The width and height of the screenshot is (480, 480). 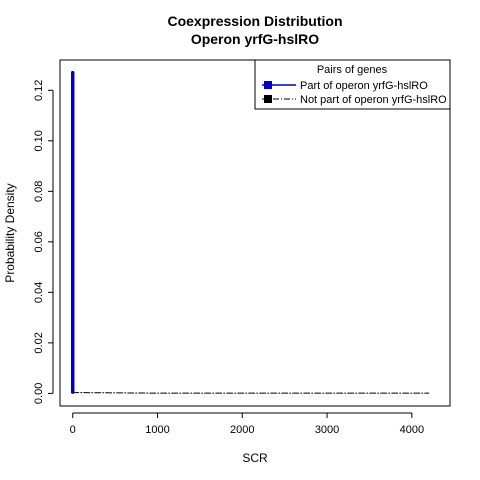 What do you see at coordinates (373, 100) in the screenshot?
I see `legend-entry-not-part: Not part of operon yrfG-hslRO` at bounding box center [373, 100].